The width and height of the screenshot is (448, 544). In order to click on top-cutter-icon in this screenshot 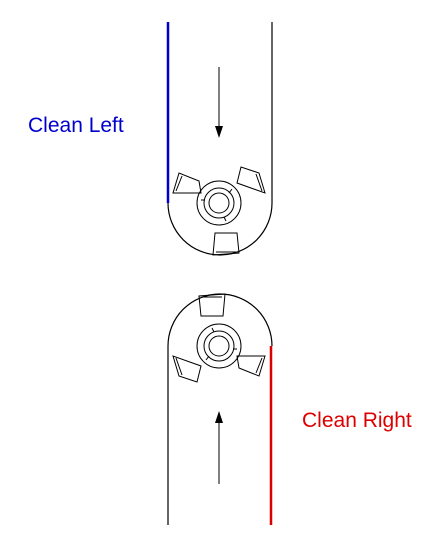, I will do `click(219, 211)`.